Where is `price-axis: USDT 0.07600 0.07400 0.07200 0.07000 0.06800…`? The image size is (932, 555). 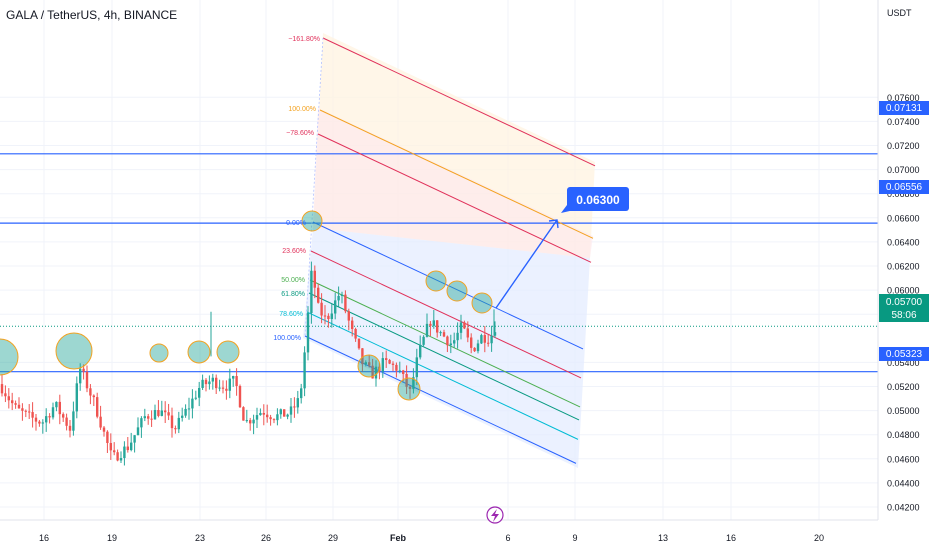 price-axis: USDT 0.07600 0.07400 0.07200 0.07000 0.06800… is located at coordinates (898, 260).